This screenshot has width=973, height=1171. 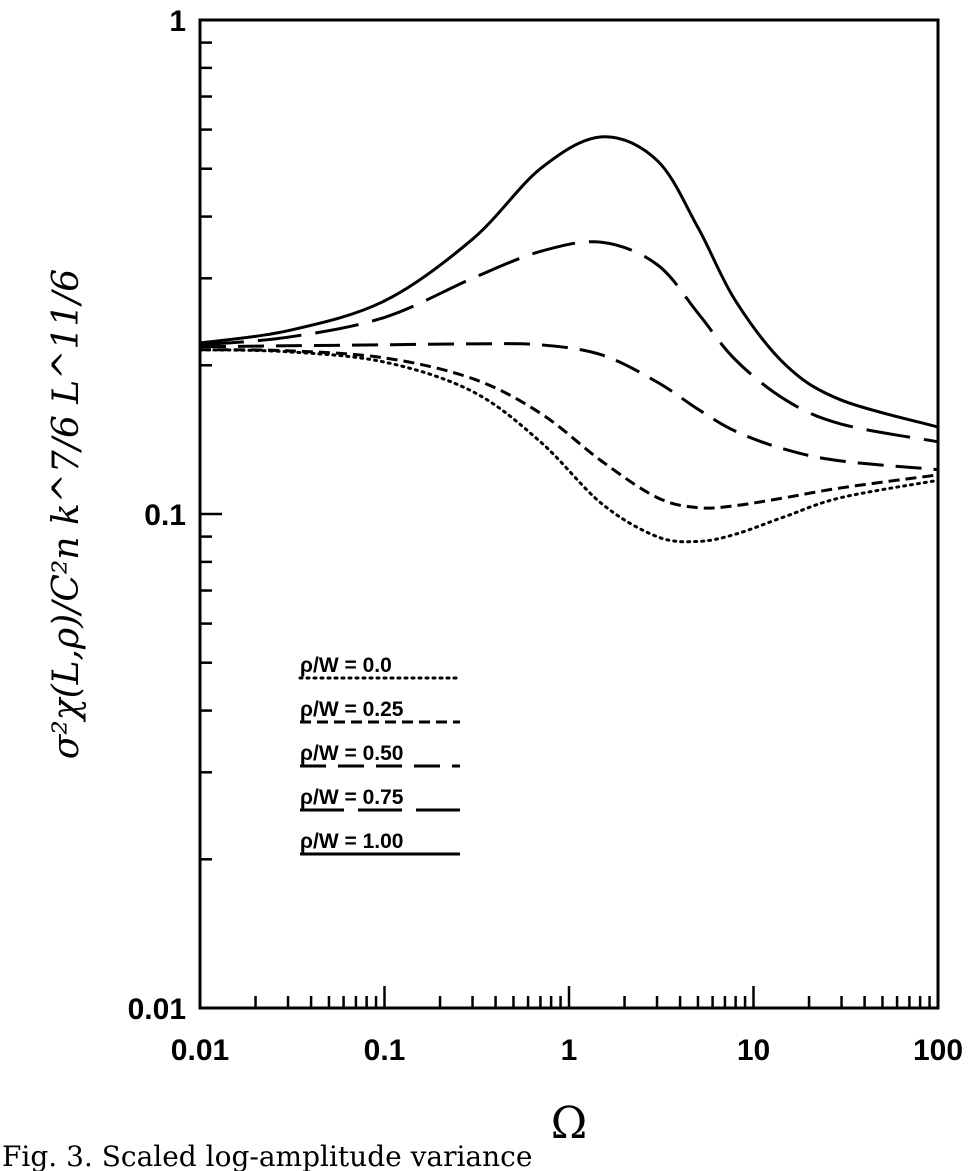 I want to click on x-tick-label: 10, so click(x=753, y=1050).